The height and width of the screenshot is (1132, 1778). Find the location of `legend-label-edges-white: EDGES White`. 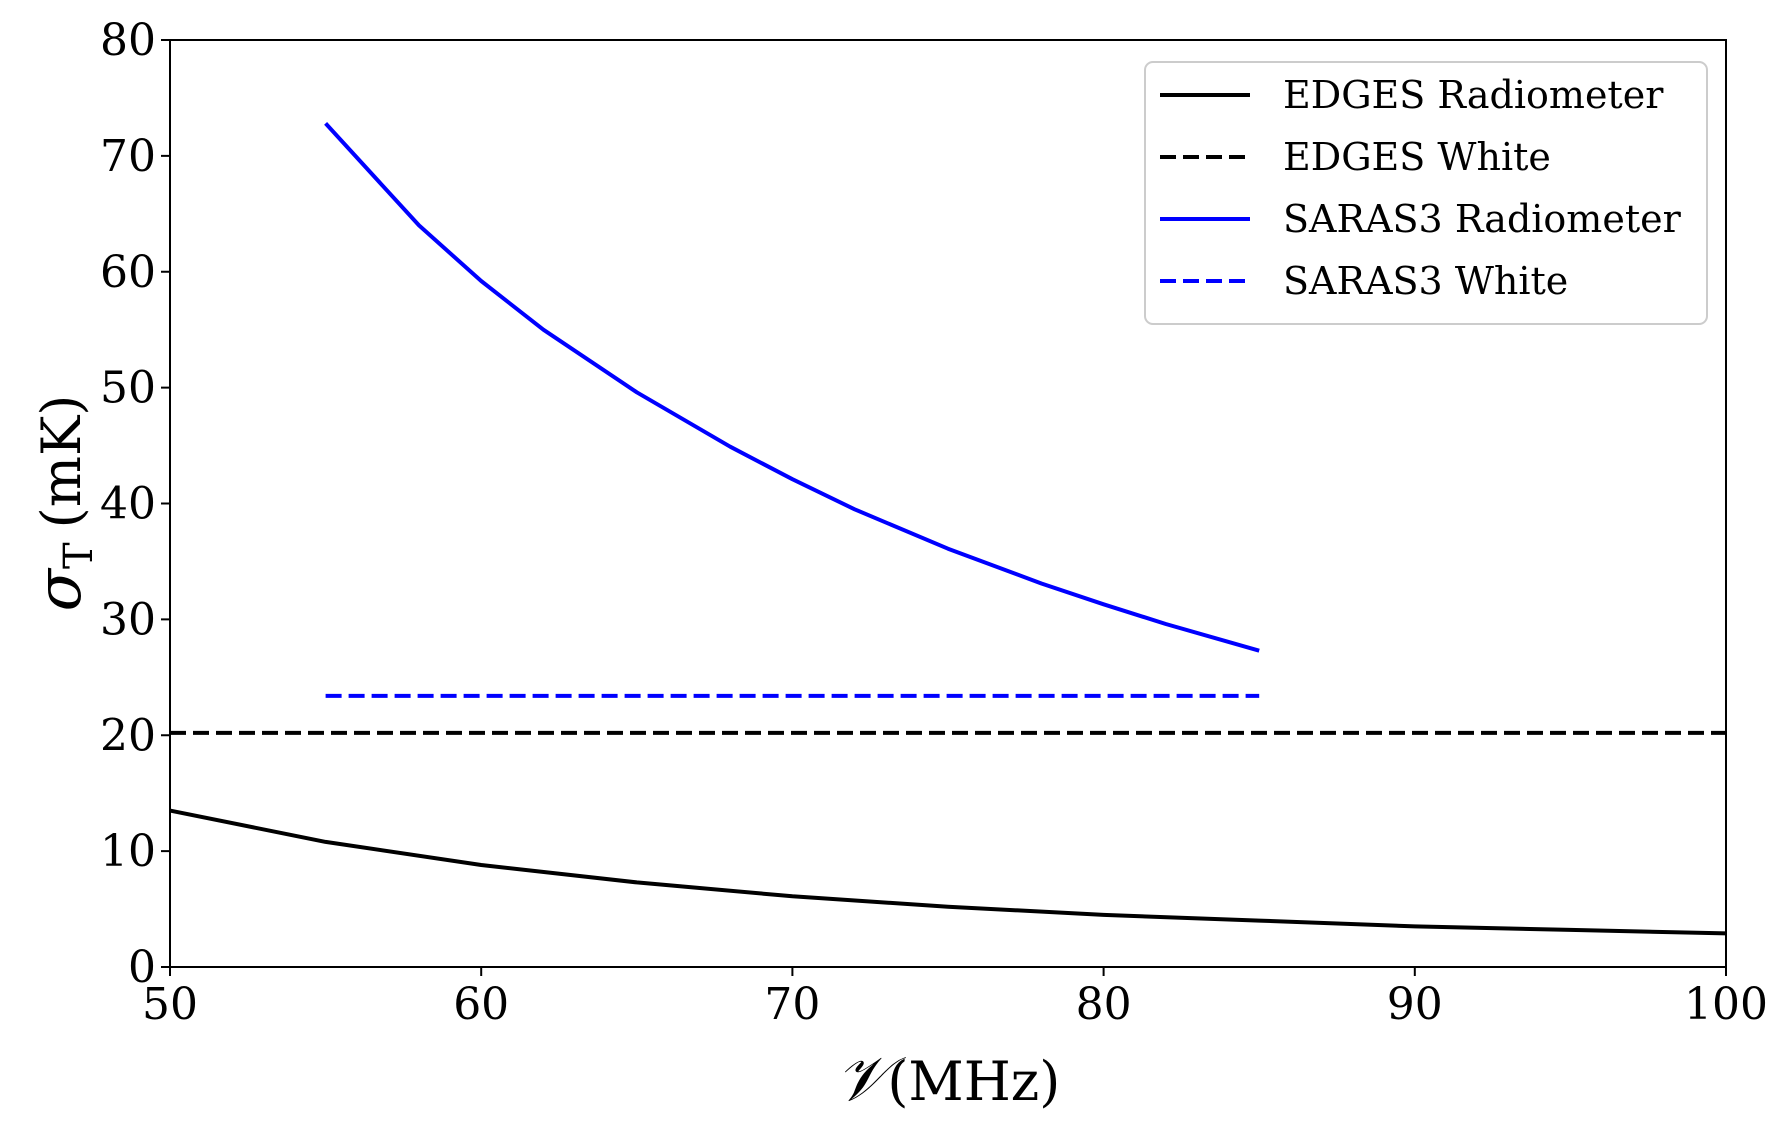

legend-label-edges-white: EDGES White is located at coordinates (1417, 157).